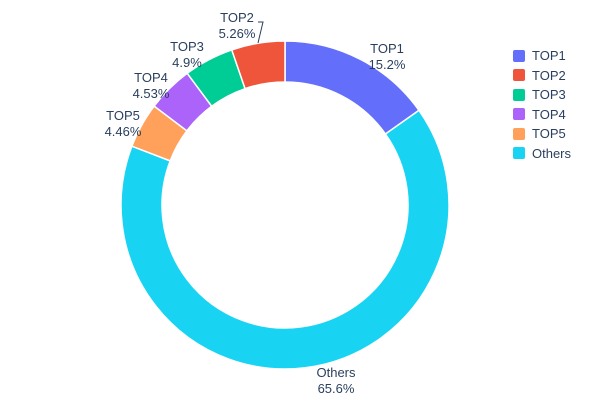 The image size is (600, 400). I want to click on slice-label-top5: TOP5, so click(123, 115).